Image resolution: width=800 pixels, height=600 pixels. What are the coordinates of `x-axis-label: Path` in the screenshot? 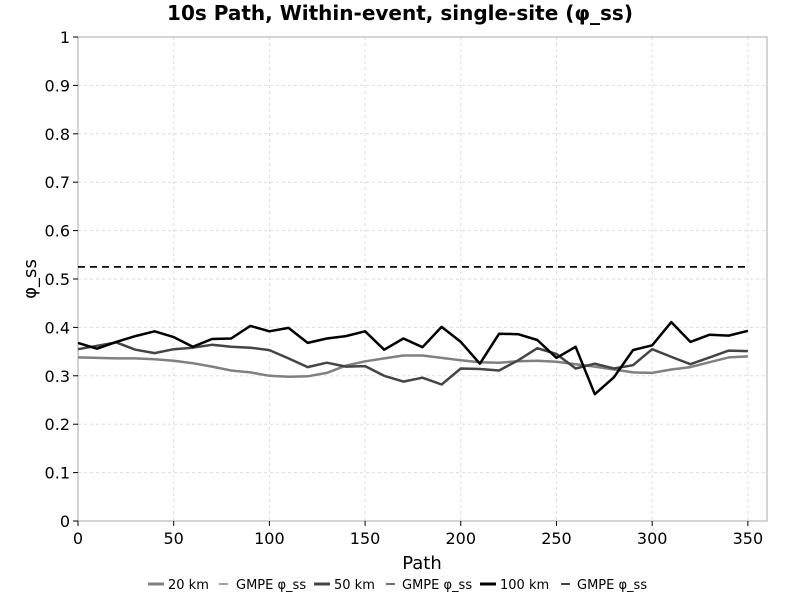 It's located at (422, 563).